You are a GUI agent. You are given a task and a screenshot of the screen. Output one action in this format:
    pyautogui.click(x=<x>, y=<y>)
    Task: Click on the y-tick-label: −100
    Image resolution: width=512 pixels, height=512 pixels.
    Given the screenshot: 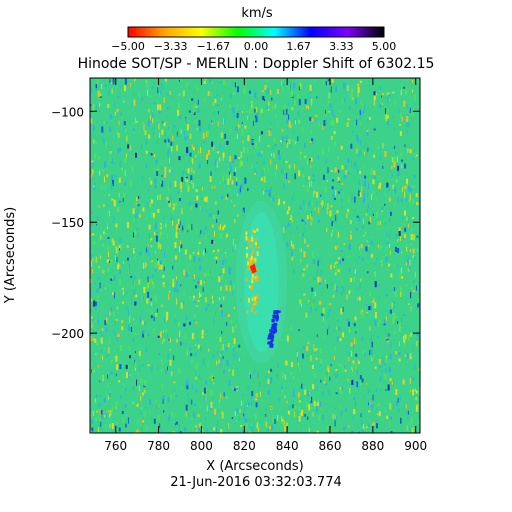 What is the action you would take?
    pyautogui.click(x=67, y=112)
    